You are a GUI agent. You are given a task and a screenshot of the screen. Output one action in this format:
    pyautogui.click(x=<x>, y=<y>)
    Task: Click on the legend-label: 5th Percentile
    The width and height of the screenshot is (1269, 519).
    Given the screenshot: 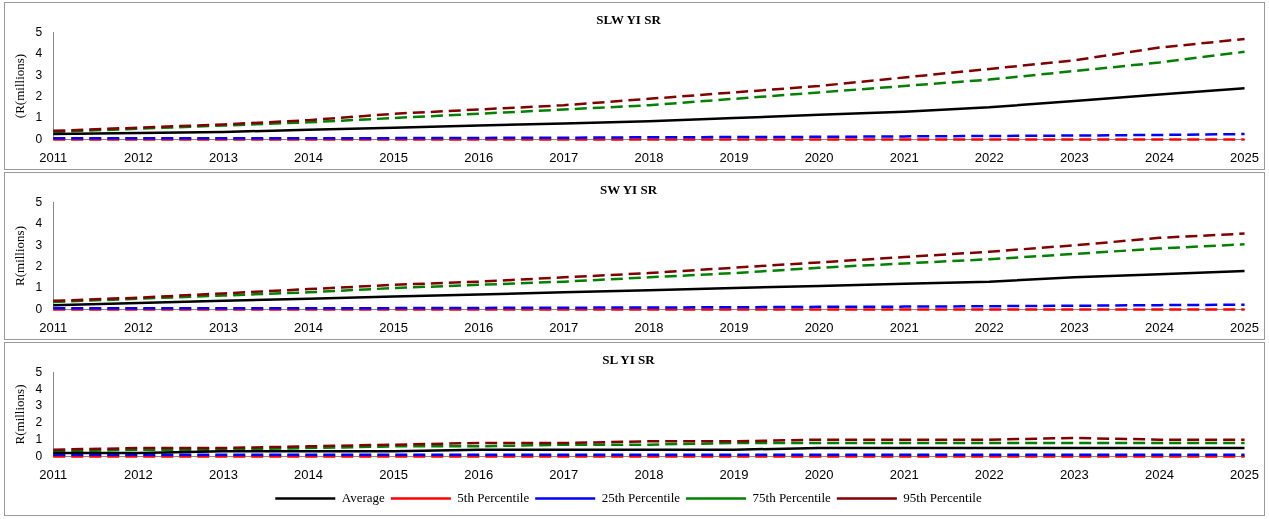 What is the action you would take?
    pyautogui.click(x=493, y=497)
    